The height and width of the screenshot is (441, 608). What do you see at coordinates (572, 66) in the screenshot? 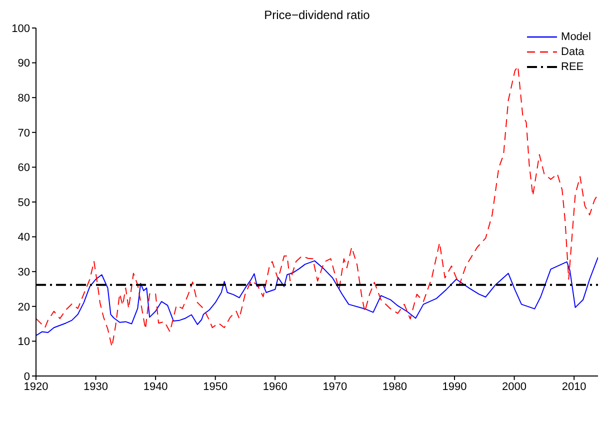
I see `legend-label: REE` at bounding box center [572, 66].